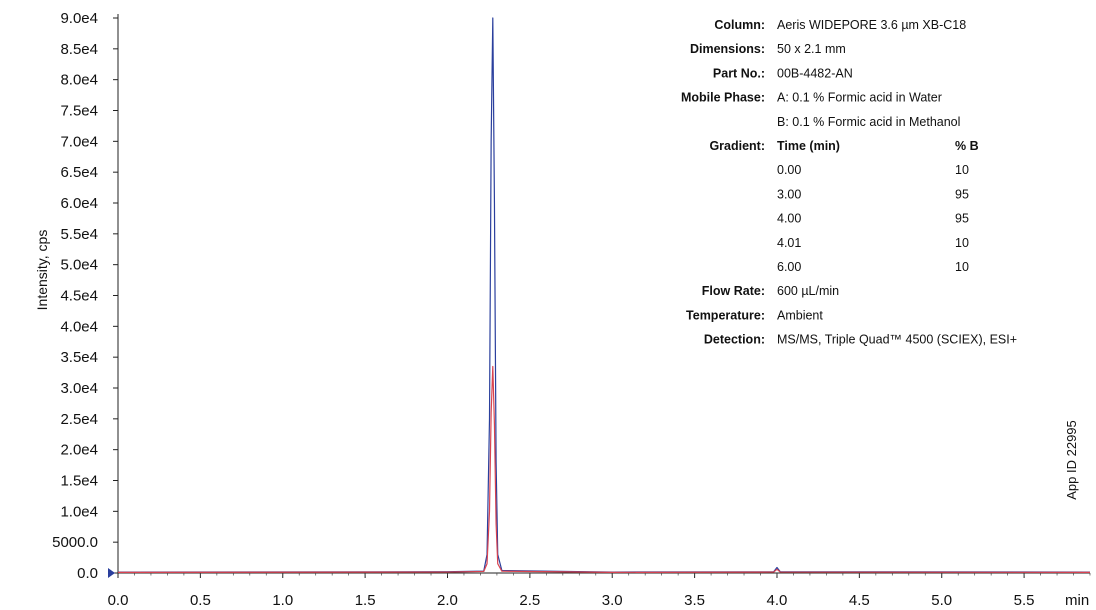 Image resolution: width=1096 pixels, height=610 pixels. I want to click on info-after-row-2-value: MS/MS, Triple Quad™ 4500 (SCIEX), ESI+, so click(897, 340).